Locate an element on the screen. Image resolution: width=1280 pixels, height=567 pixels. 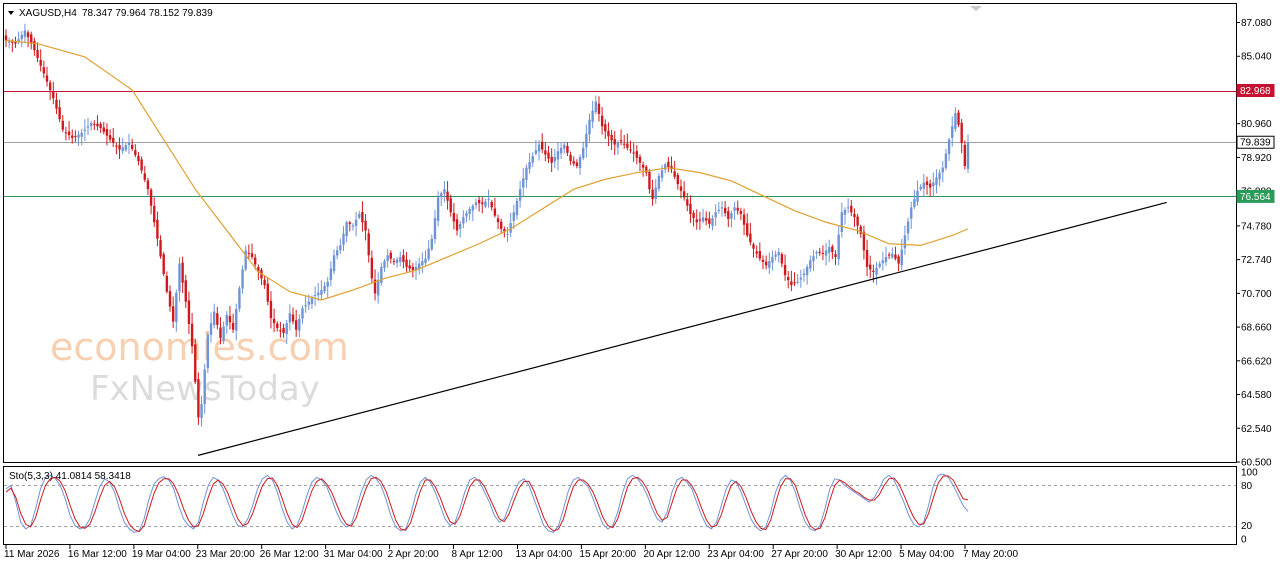
stochastic-panel-frame is located at coordinates (620, 505).